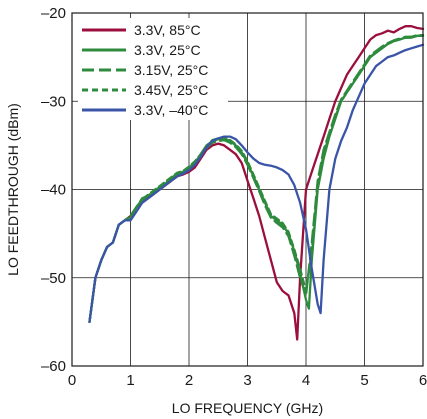 The height and width of the screenshot is (419, 427). I want to click on y-tick-label: –40, so click(53, 190).